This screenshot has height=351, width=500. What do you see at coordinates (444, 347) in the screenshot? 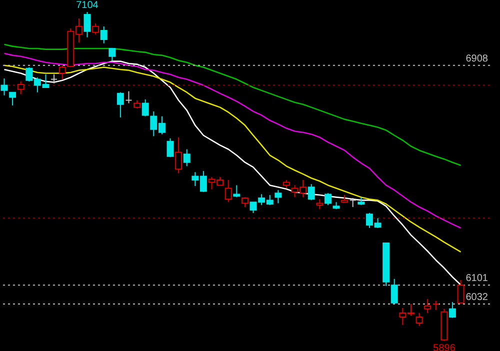
I see `annotation: 5896` at bounding box center [444, 347].